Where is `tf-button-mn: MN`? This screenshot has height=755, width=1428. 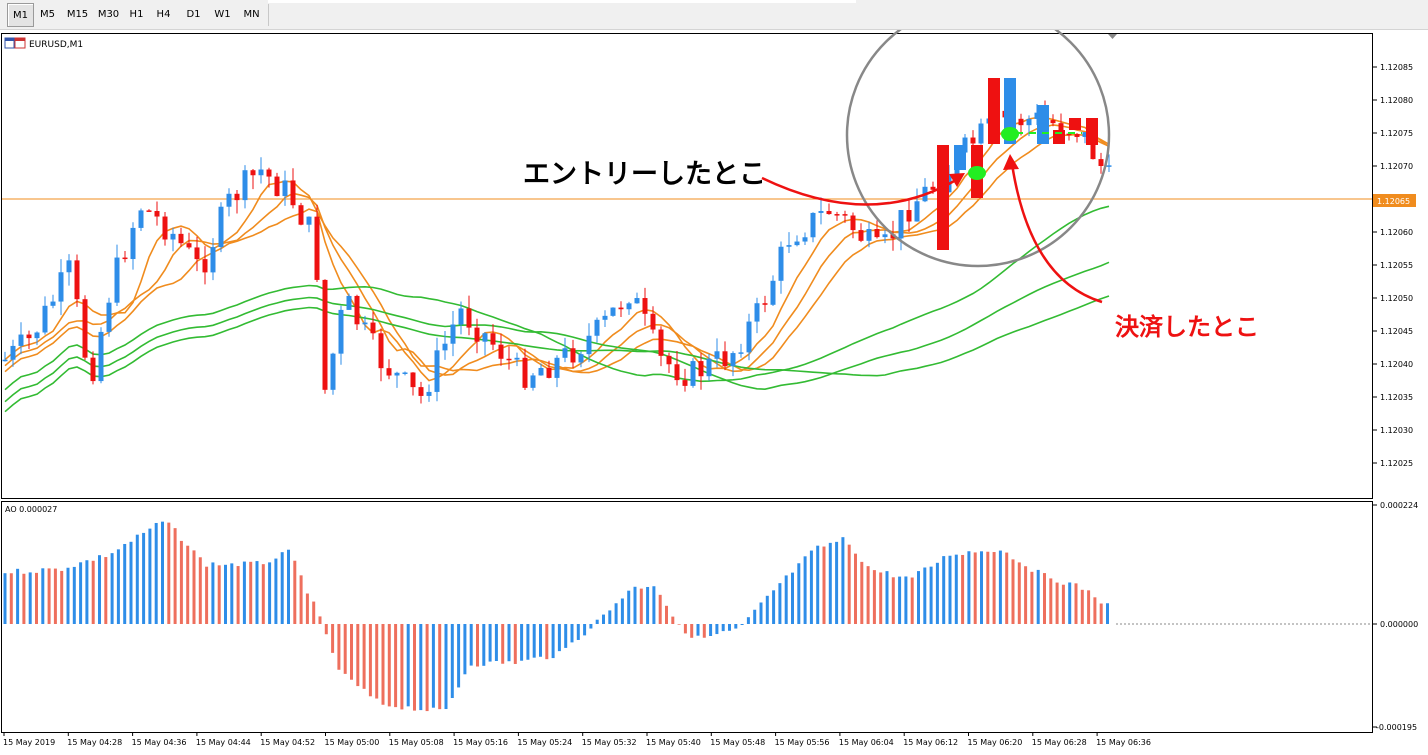 tf-button-mn: MN is located at coordinates (251, 14).